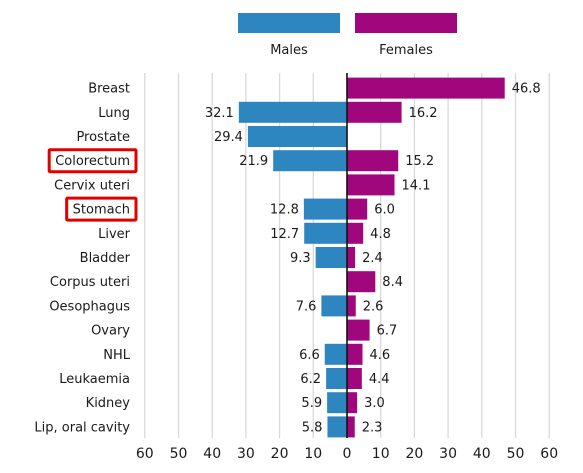 The width and height of the screenshot is (583, 473). Describe the element at coordinates (312, 427) in the screenshot. I see `value-label-males-lip-oral-cavity: 5.8` at that location.